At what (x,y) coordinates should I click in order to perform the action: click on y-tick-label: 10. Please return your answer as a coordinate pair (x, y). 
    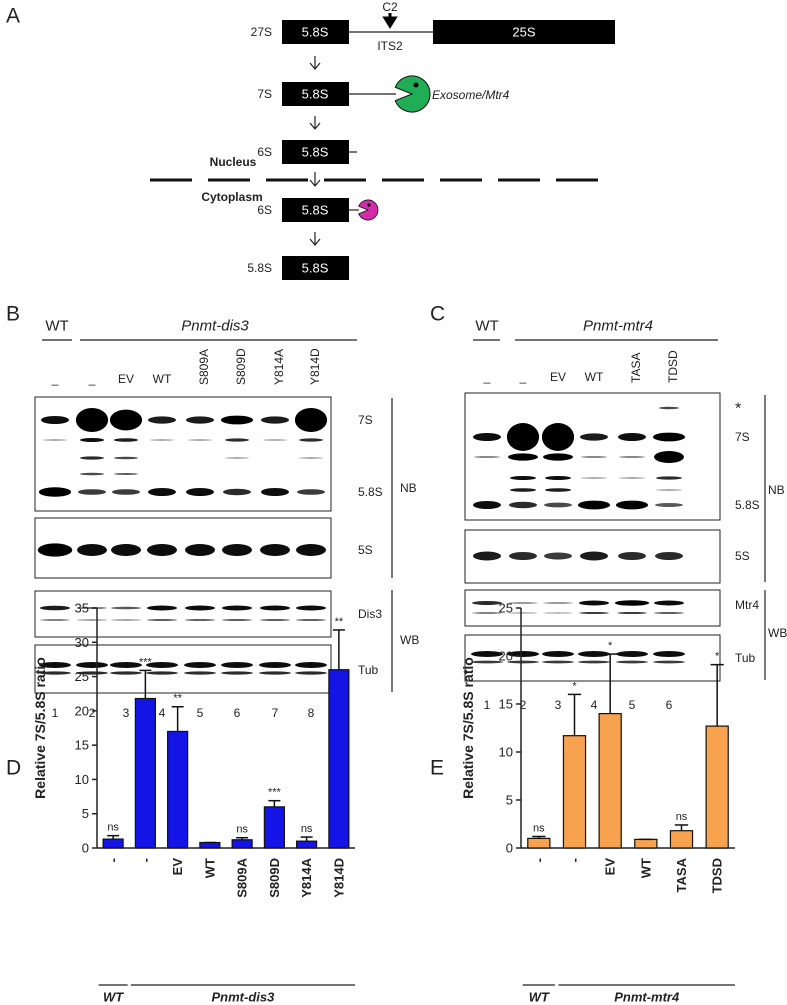
    Looking at the image, I should click on (506, 752).